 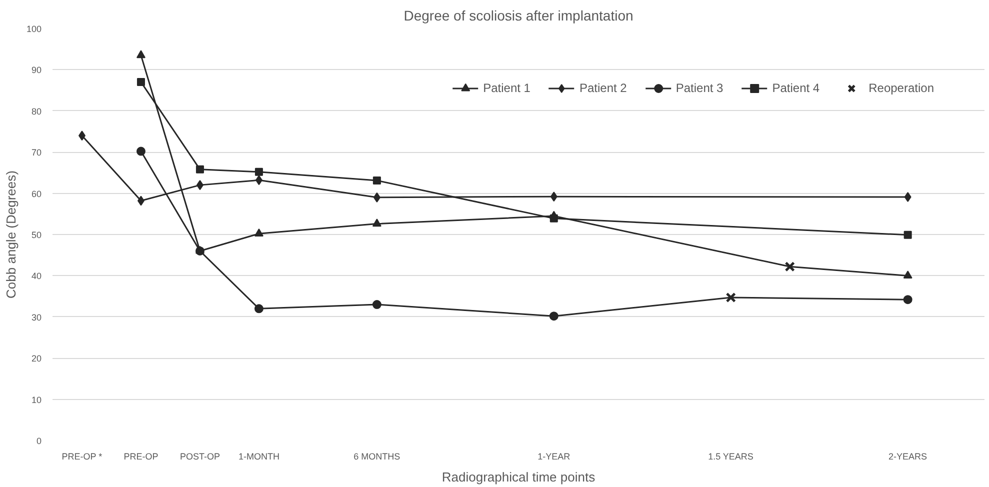 I want to click on x-tick-label: 2-YEARS, so click(x=908, y=457).